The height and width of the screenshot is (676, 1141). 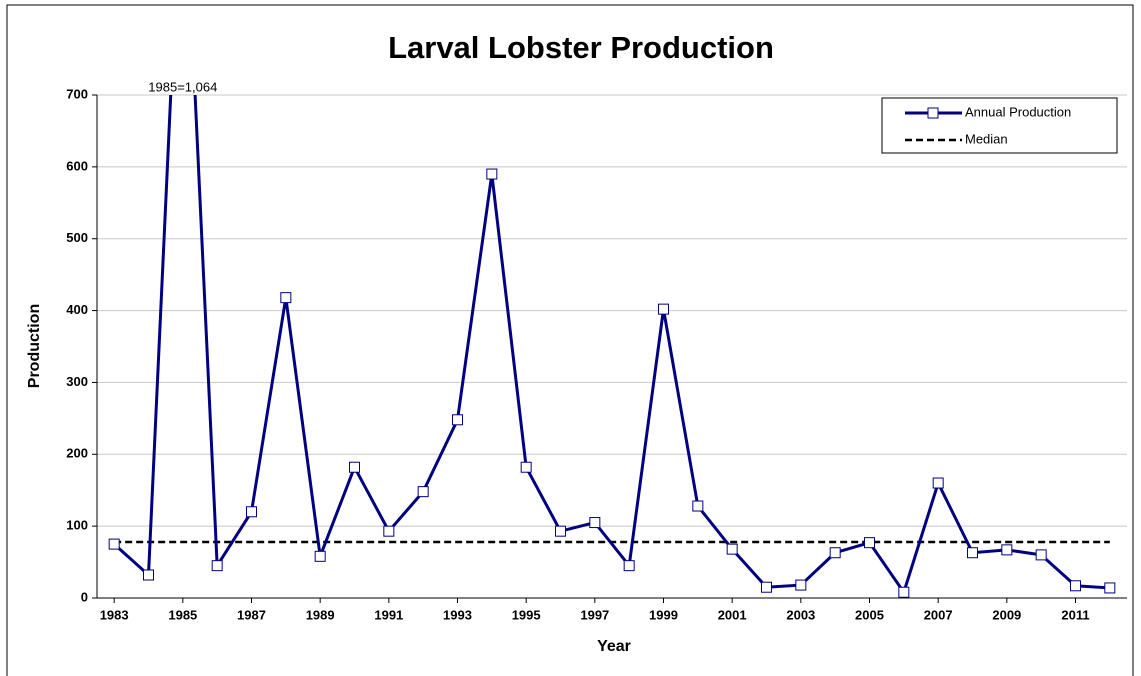 What do you see at coordinates (251, 614) in the screenshot?
I see `x-tick-label: 1987` at bounding box center [251, 614].